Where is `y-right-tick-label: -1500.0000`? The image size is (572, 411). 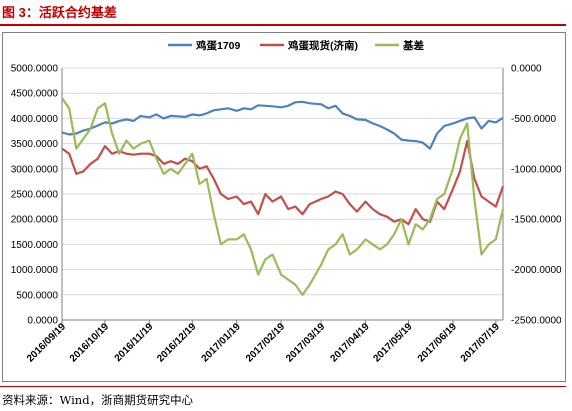
y-right-tick-label: -1500.0000 is located at coordinates (536, 220).